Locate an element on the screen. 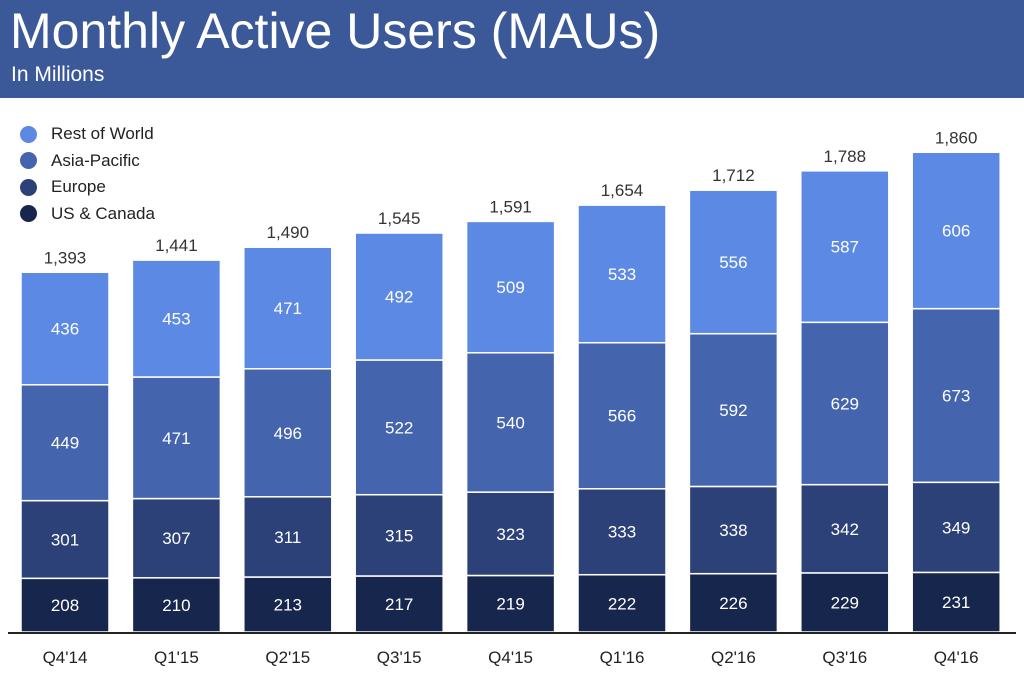 This screenshot has width=1024, height=674. x-tick-label: Q1'16 is located at coordinates (622, 657).